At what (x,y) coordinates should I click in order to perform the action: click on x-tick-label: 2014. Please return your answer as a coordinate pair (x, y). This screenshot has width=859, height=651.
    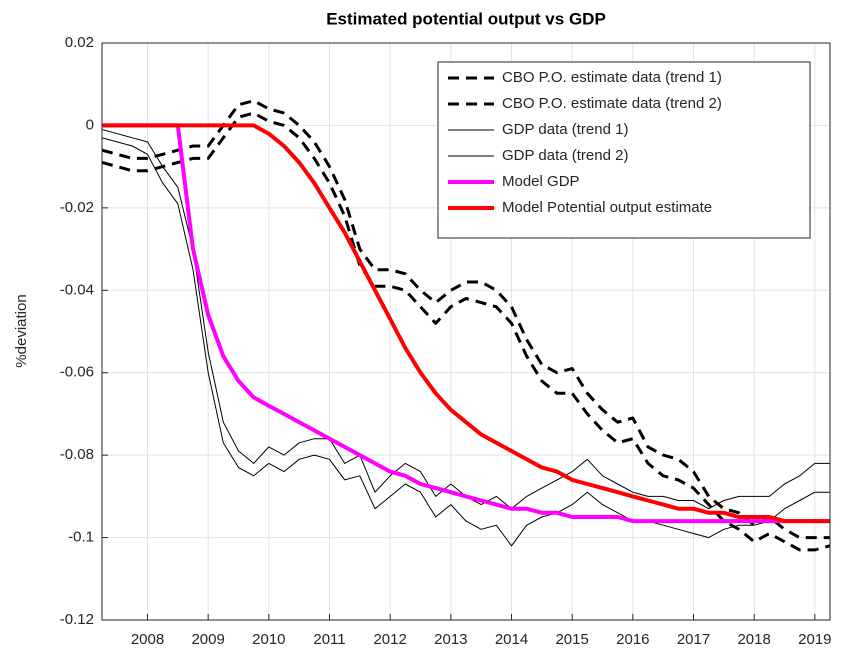
    Looking at the image, I should click on (511, 639).